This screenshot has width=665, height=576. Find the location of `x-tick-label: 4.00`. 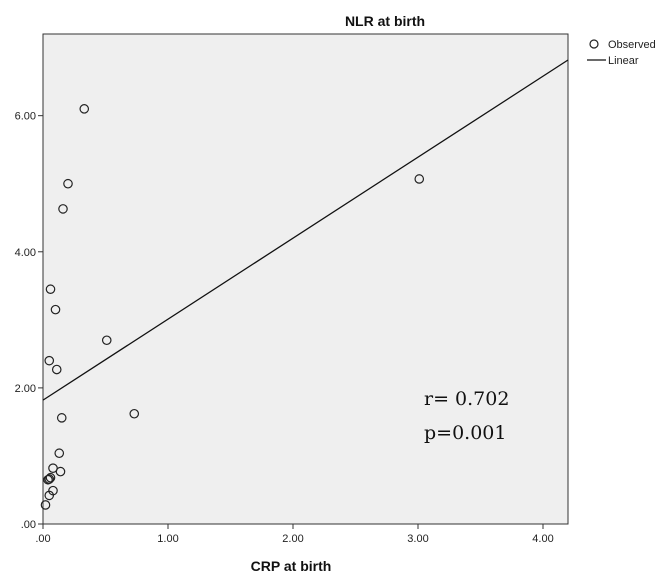

x-tick-label: 4.00 is located at coordinates (542, 539).